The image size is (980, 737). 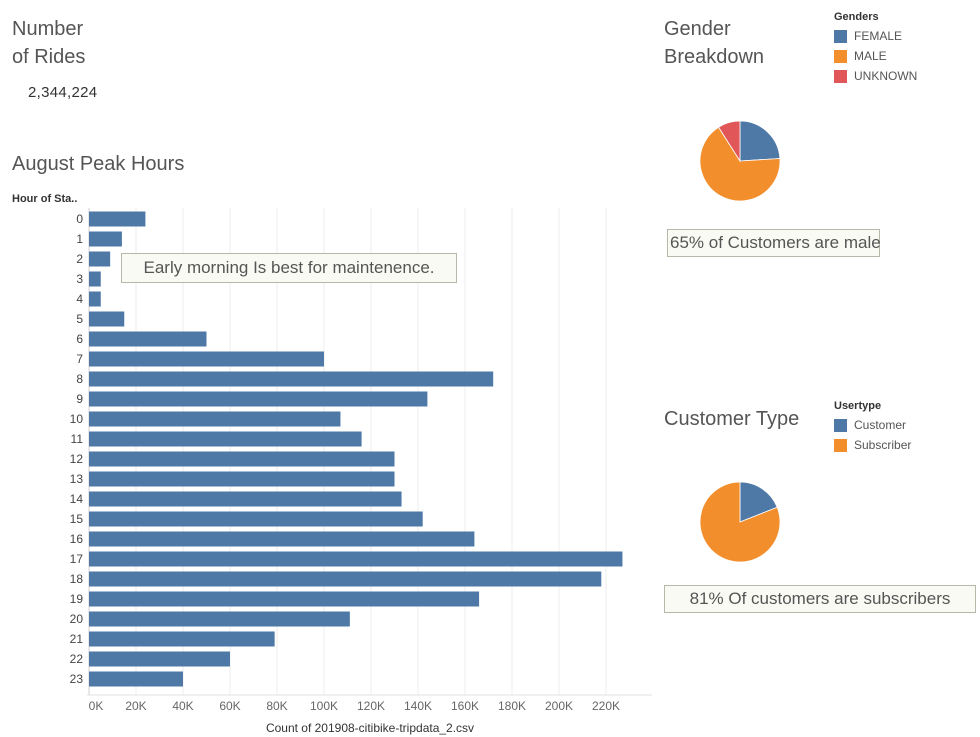 I want to click on y-tick-label: 6, so click(x=79, y=339).